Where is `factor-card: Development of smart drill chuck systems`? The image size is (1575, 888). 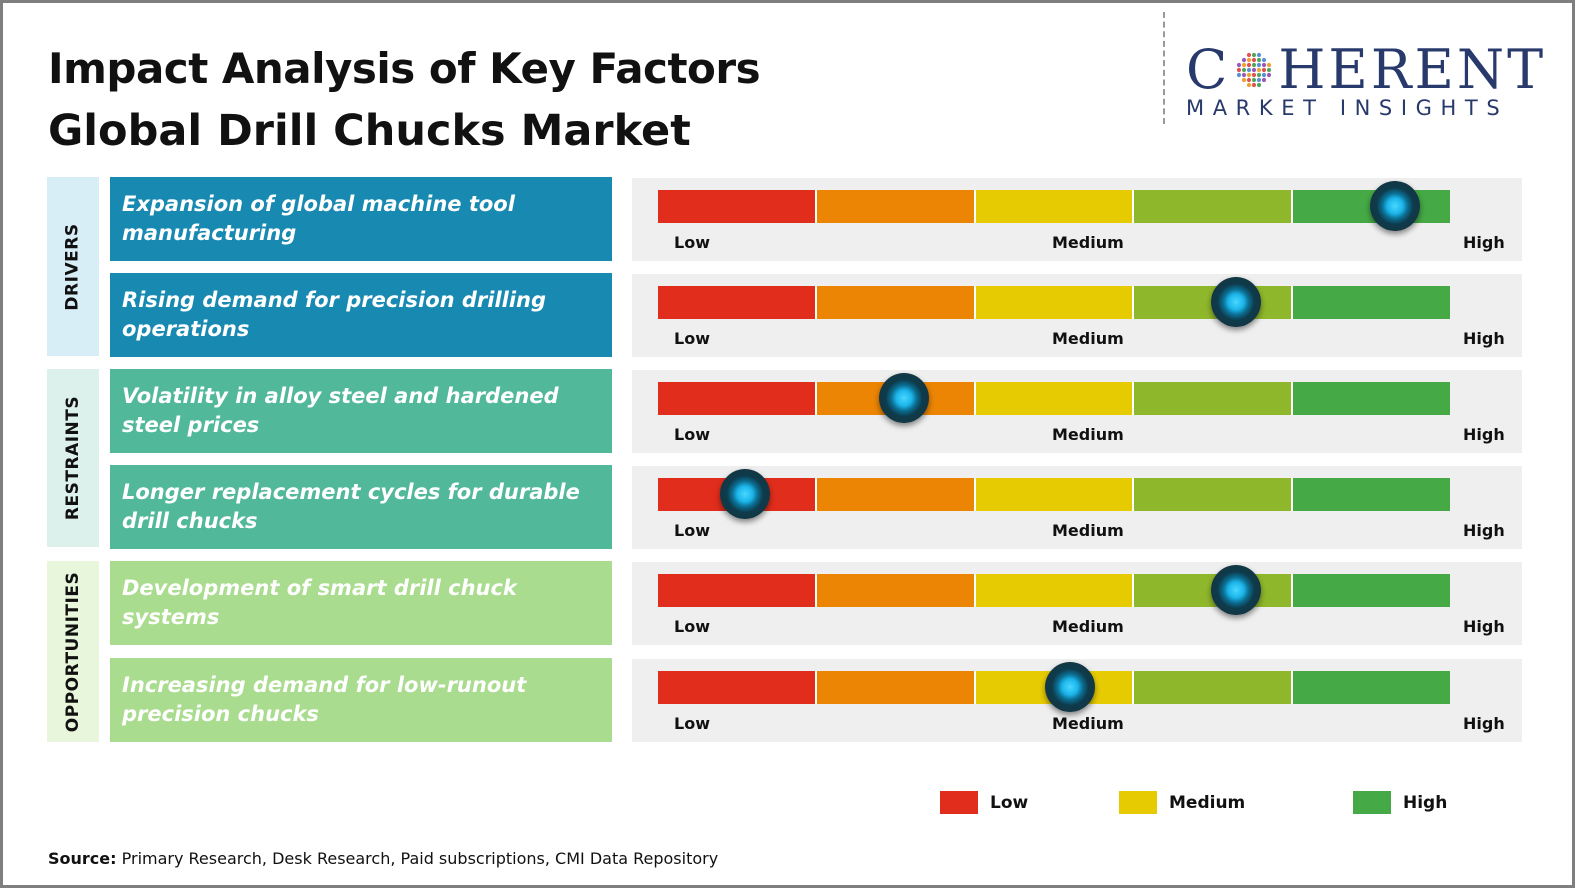
factor-card: Development of smart drill chuck systems is located at coordinates (361, 603).